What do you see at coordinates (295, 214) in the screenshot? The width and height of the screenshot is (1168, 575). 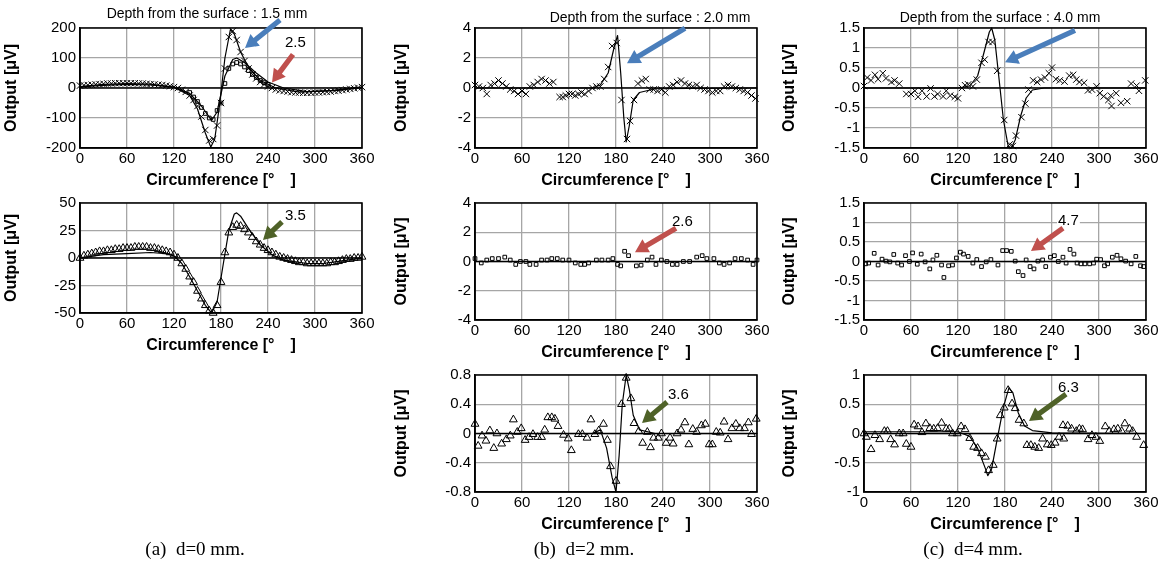 I see `annotation: 3.5` at bounding box center [295, 214].